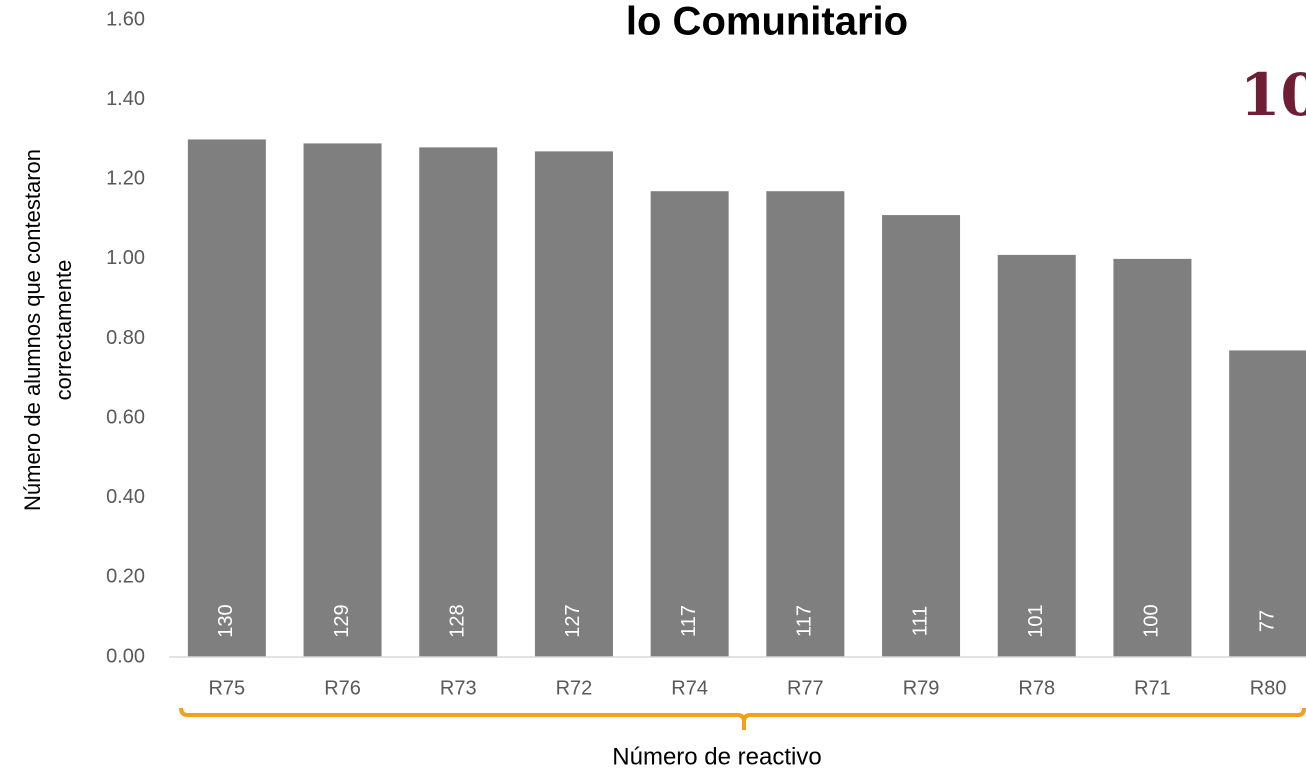 This screenshot has width=1306, height=771. What do you see at coordinates (125, 179) in the screenshot?
I see `y-tick-label: 1.20` at bounding box center [125, 179].